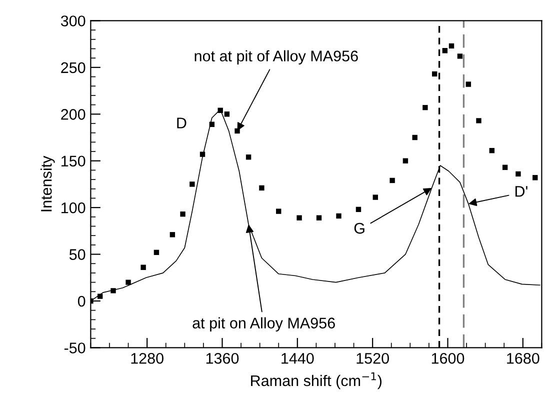 The image size is (545, 408). I want to click on y-tick-label: 200, so click(73, 114).